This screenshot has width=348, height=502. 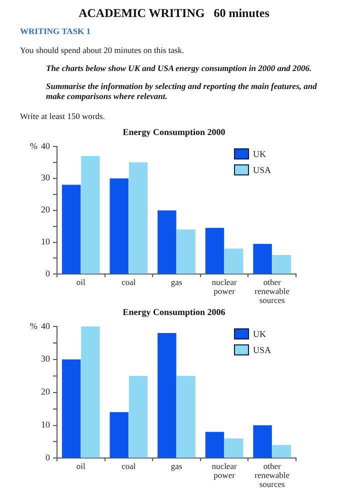 I want to click on text: Write at least 150 words., so click(x=62, y=116).